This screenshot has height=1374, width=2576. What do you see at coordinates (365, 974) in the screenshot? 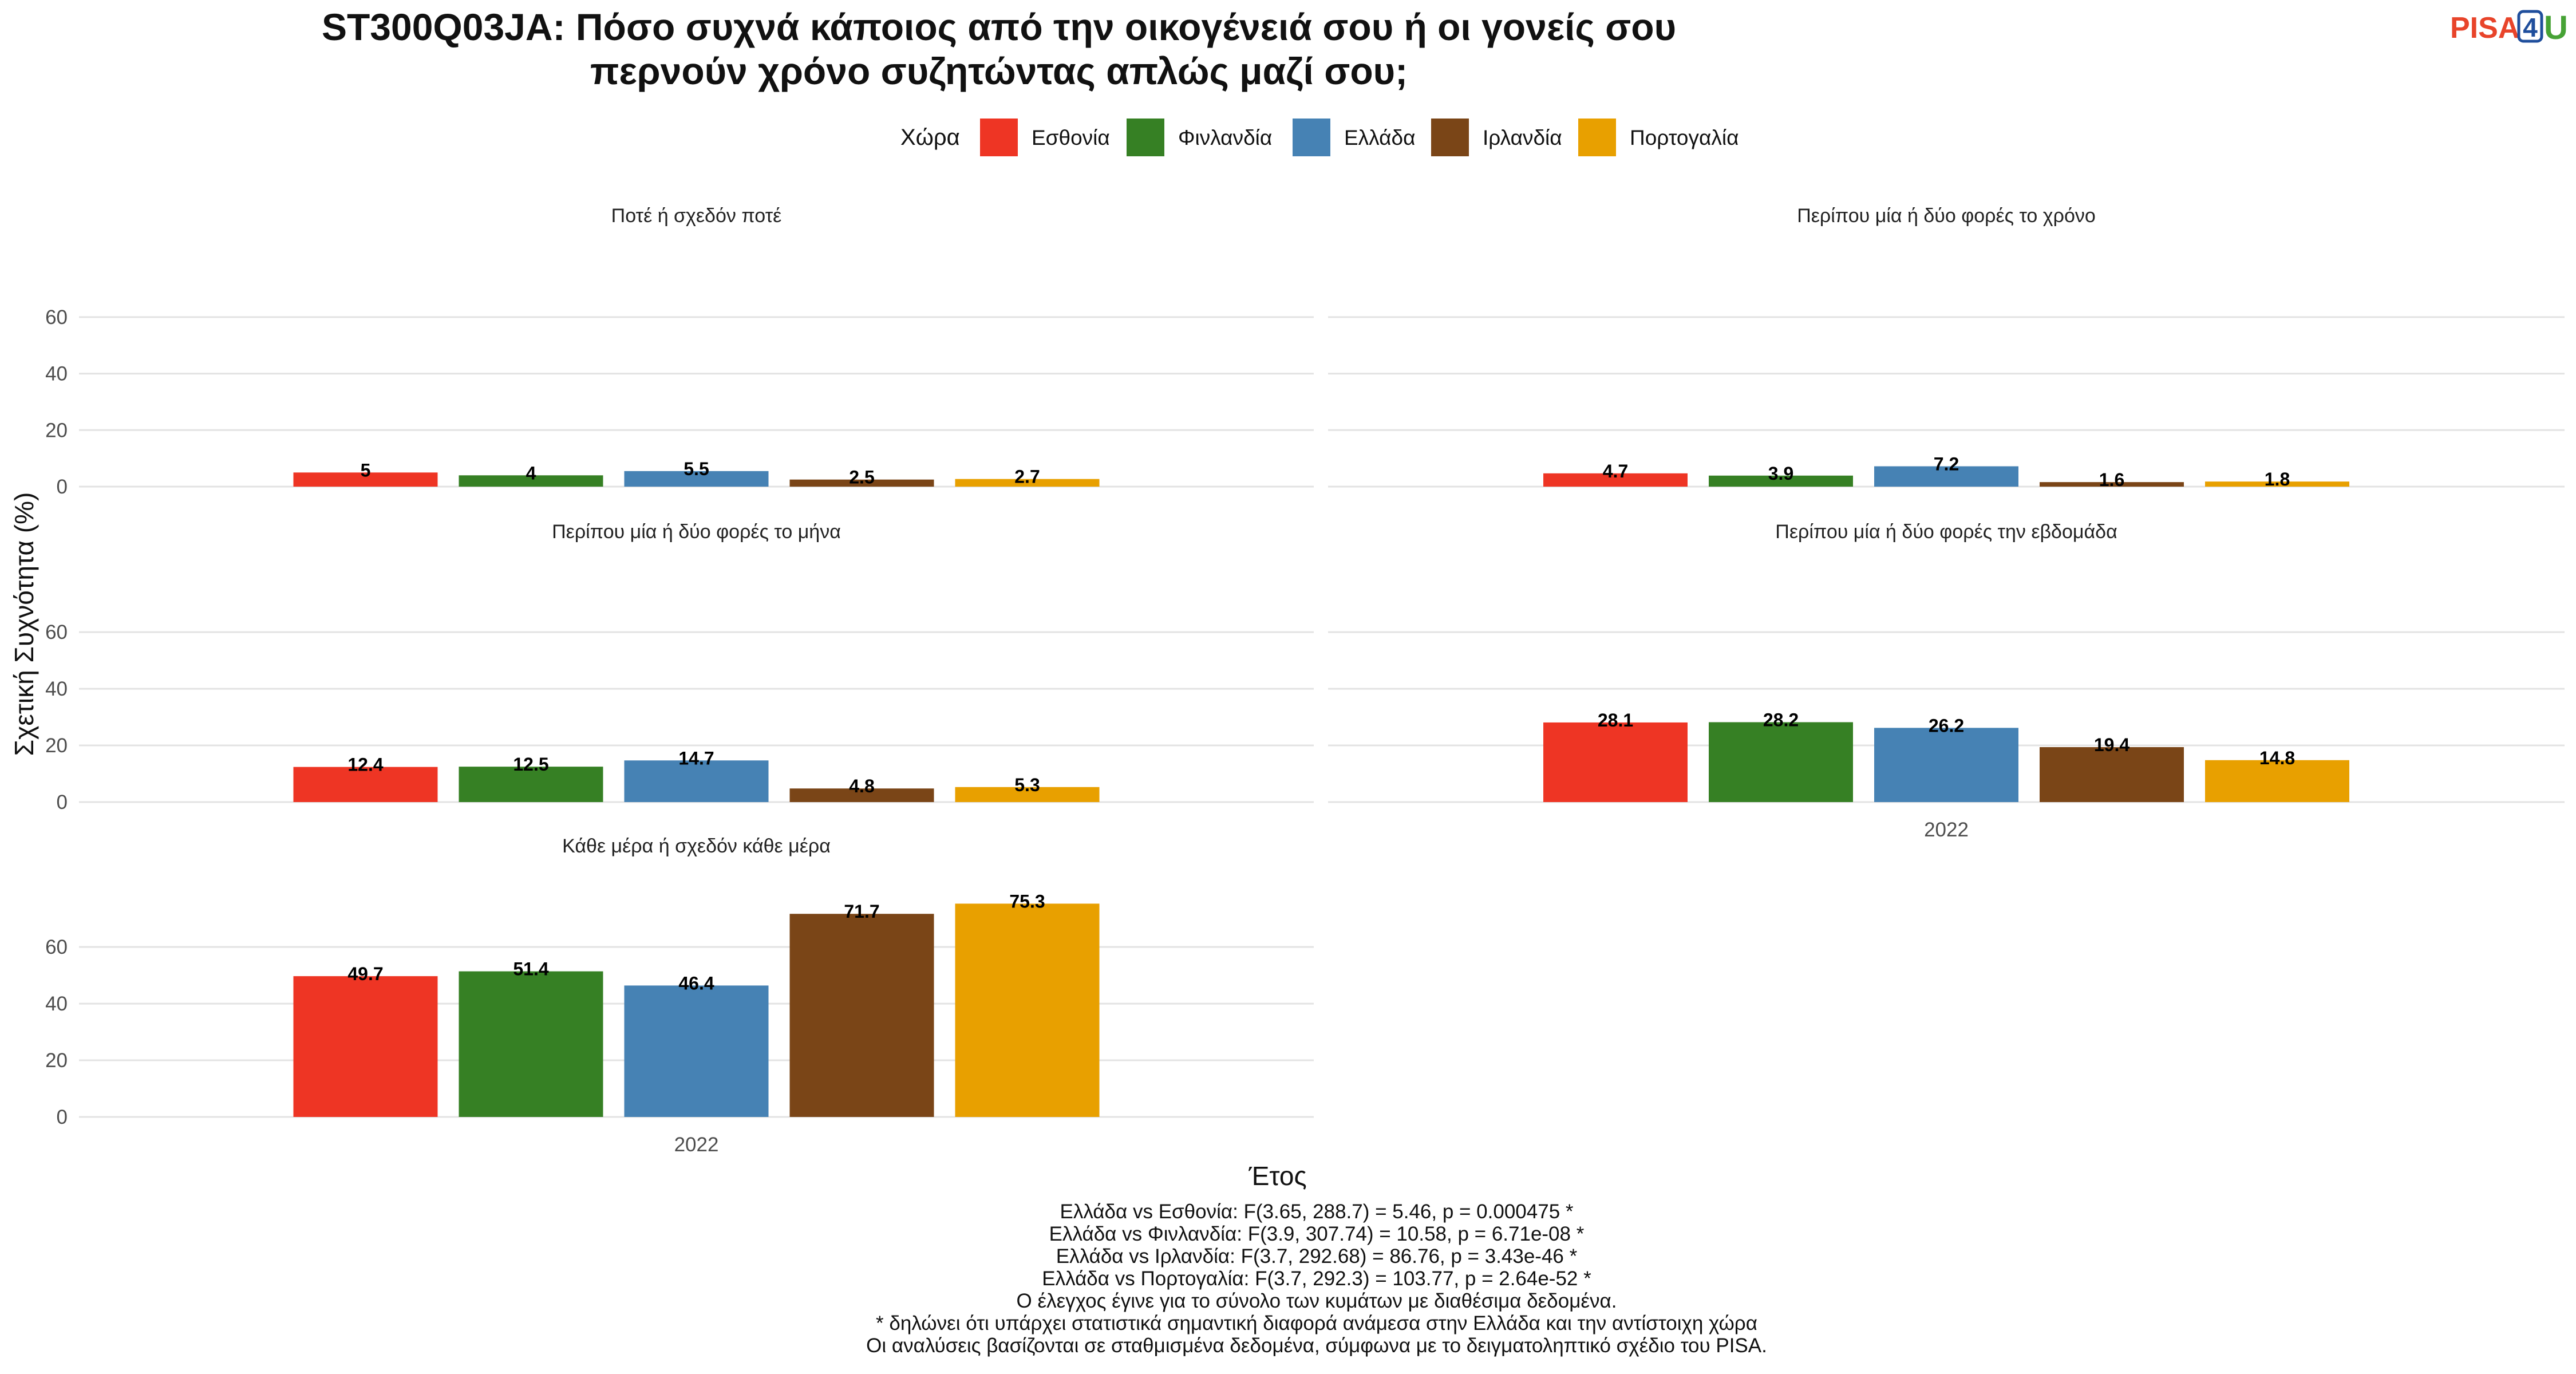
I see `bar-value-label: 49.7` at bounding box center [365, 974].